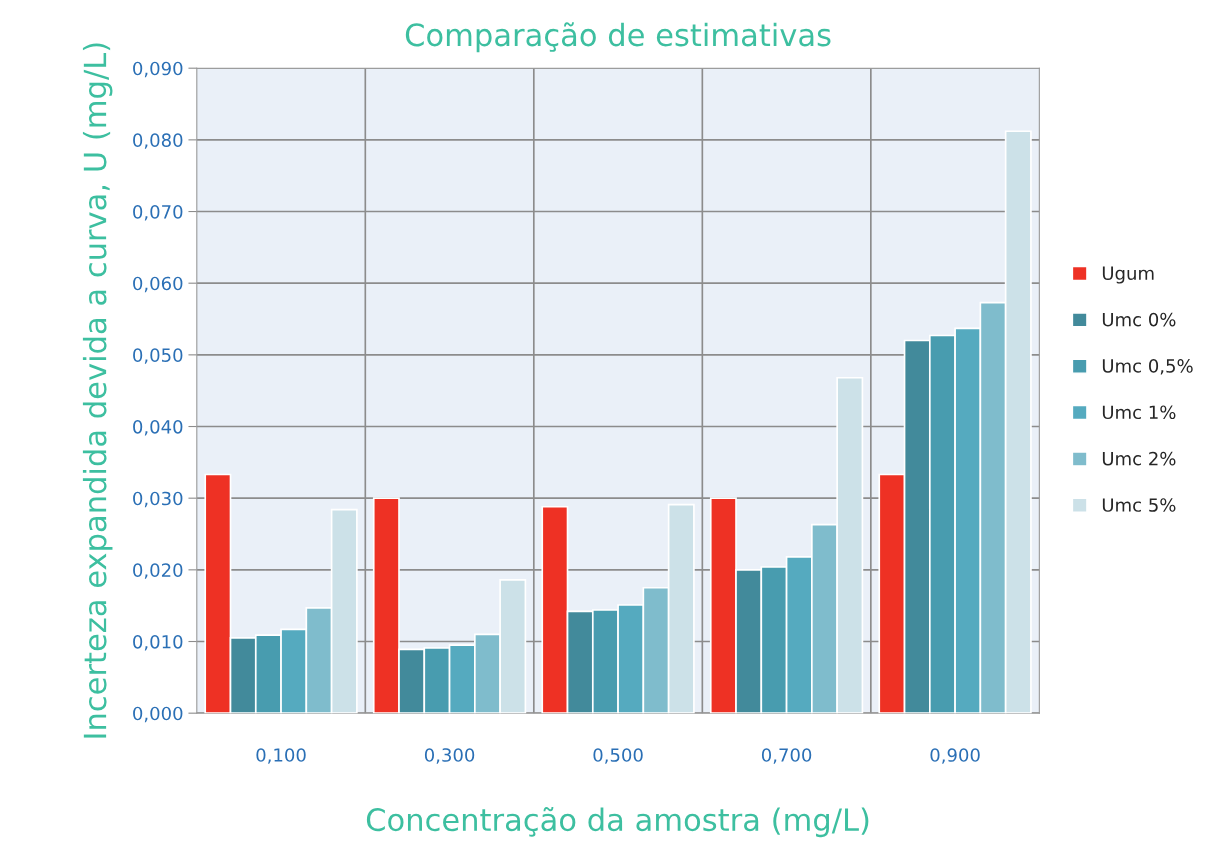 The image size is (1230, 842). Describe the element at coordinates (786, 756) in the screenshot. I see `x-tick-label: 0,700` at that location.